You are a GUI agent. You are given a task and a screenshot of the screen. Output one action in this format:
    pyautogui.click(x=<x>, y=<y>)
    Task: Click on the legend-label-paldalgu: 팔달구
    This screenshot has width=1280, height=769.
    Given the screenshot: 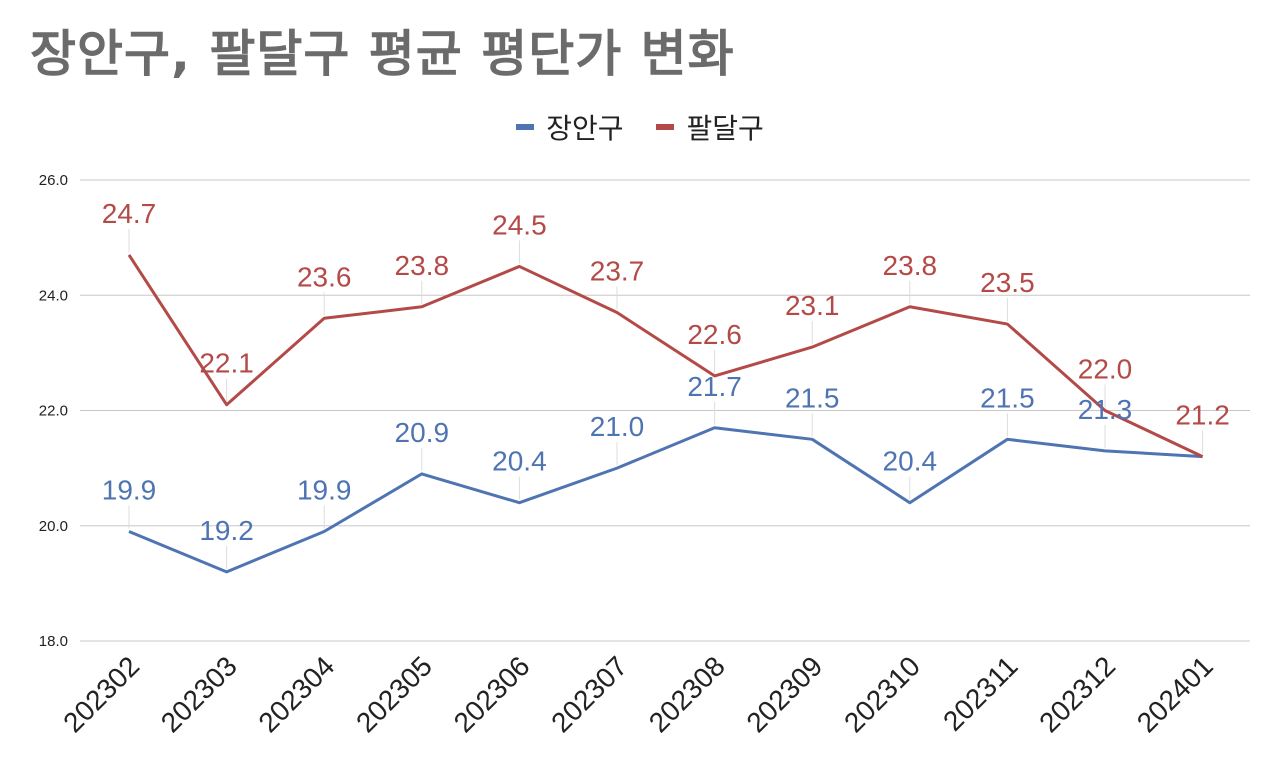 What is the action you would take?
    pyautogui.click(x=725, y=128)
    